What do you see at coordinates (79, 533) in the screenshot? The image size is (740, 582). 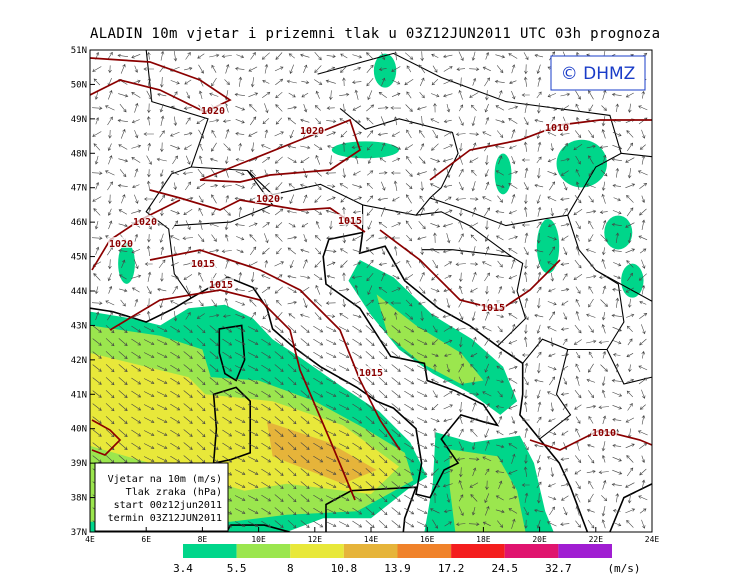 I see `lat-label: 37N` at bounding box center [79, 533].